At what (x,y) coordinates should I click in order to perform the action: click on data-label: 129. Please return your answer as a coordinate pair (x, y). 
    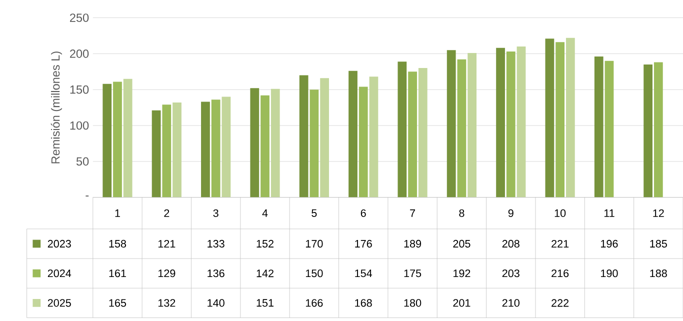
    Looking at the image, I should click on (167, 274).